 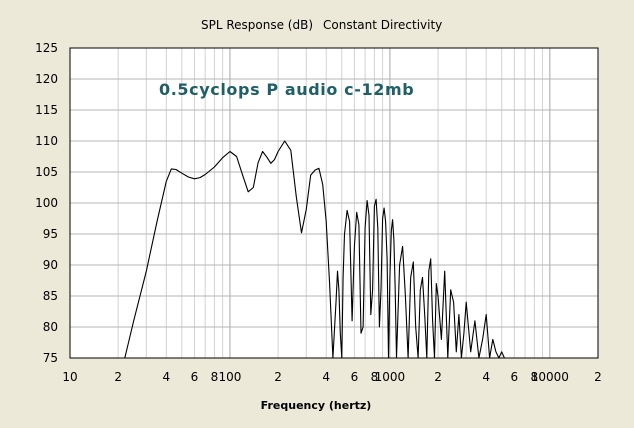 What do you see at coordinates (286, 89) in the screenshot?
I see `chart-annotation: 0.5cyclops P audio c-12mb` at bounding box center [286, 89].